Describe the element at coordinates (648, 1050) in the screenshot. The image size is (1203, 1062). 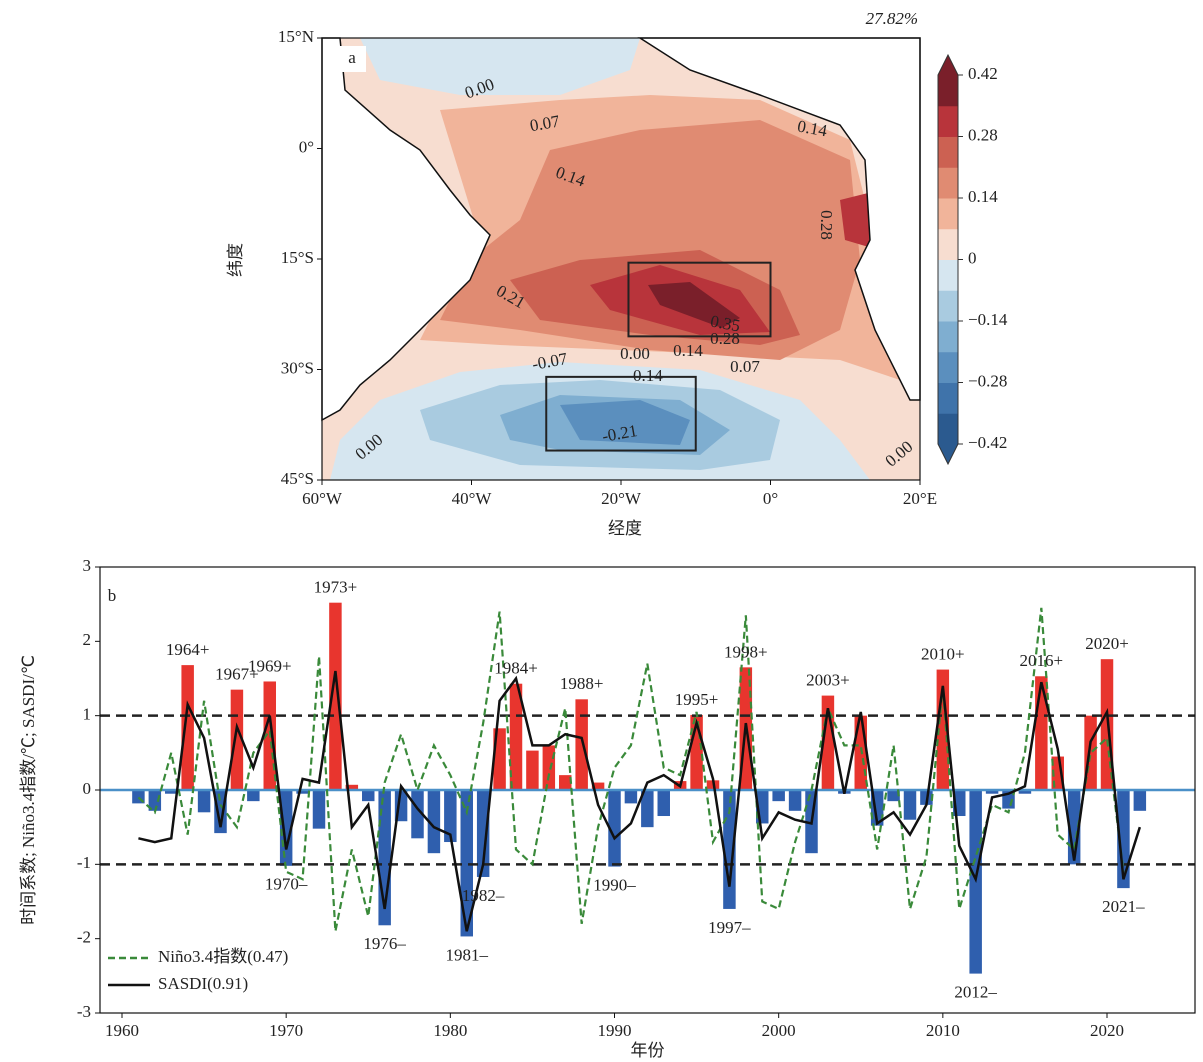
I see `x-axis-label: 年份` at that location.